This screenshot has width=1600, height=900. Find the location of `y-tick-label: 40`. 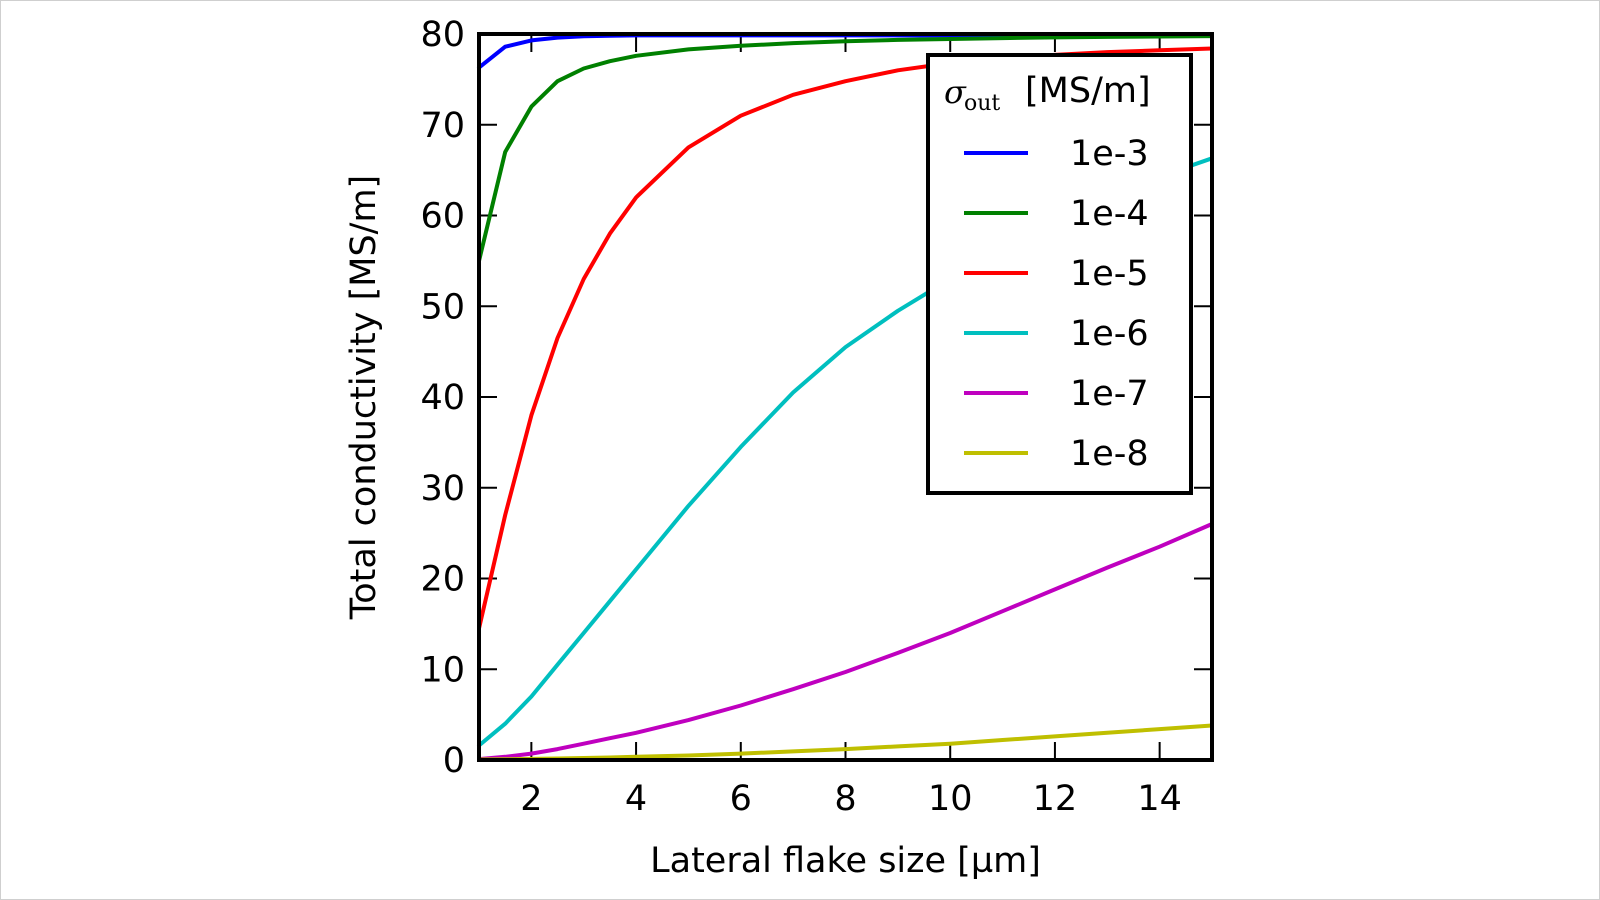

y-tick-label: 40 is located at coordinates (442, 398).